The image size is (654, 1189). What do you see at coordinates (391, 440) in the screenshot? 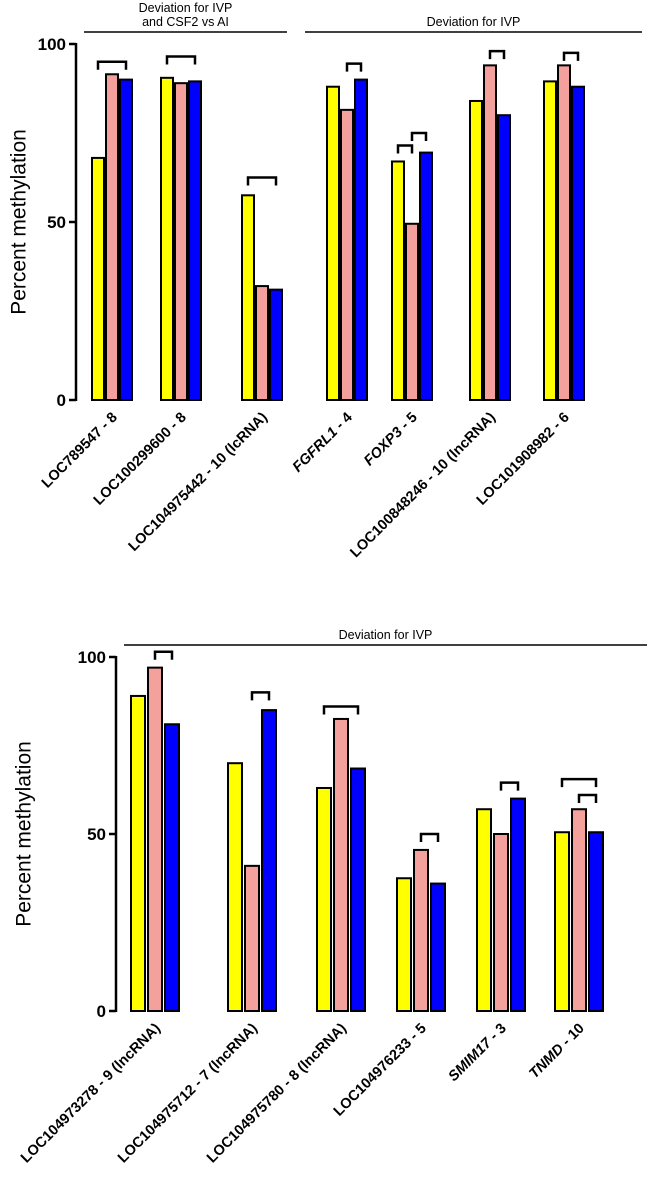
I see `x-tick-label: FOXP3 - 5` at bounding box center [391, 440].